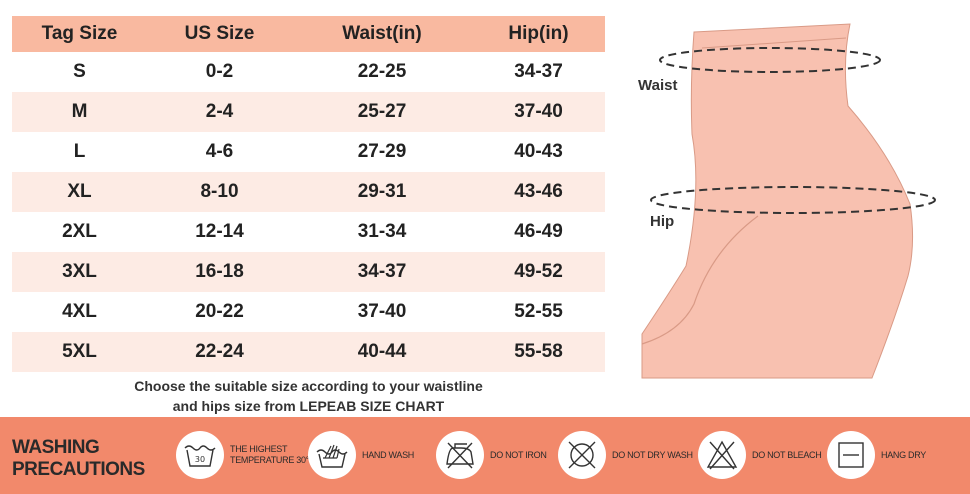 The height and width of the screenshot is (494, 970). I want to click on cell-us-size: 22-24, so click(219, 352).